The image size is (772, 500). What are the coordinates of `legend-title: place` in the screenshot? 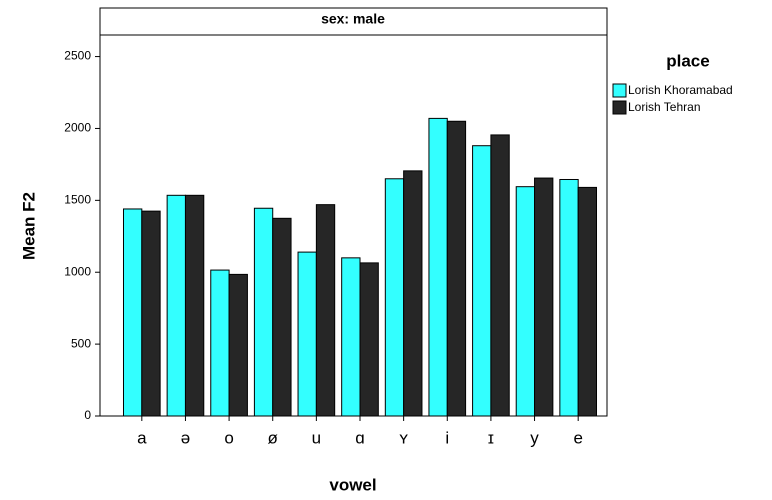 It's located at (687, 60).